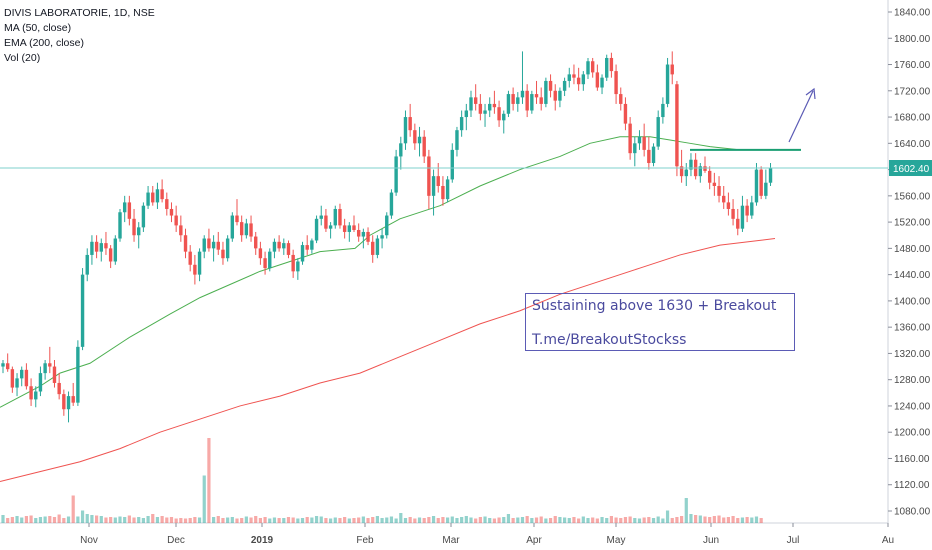 The height and width of the screenshot is (550, 932). What do you see at coordinates (888, 540) in the screenshot?
I see `time-tick-label: Au` at bounding box center [888, 540].